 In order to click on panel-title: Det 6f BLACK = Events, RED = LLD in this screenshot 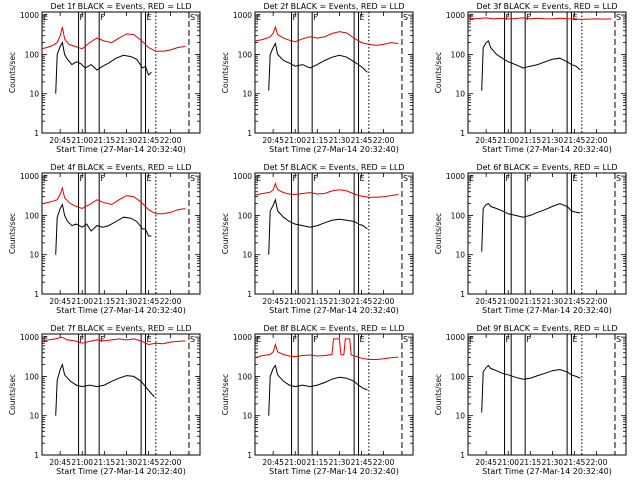, I will do `click(546, 167)`.